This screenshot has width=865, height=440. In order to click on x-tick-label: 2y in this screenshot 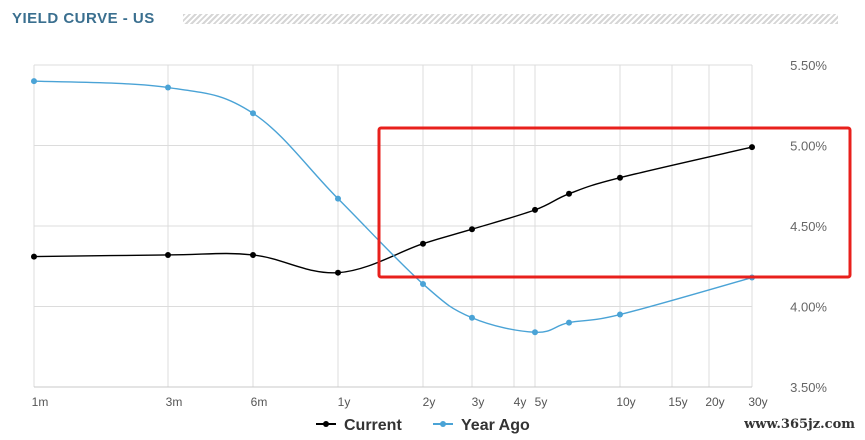, I will do `click(429, 402)`.